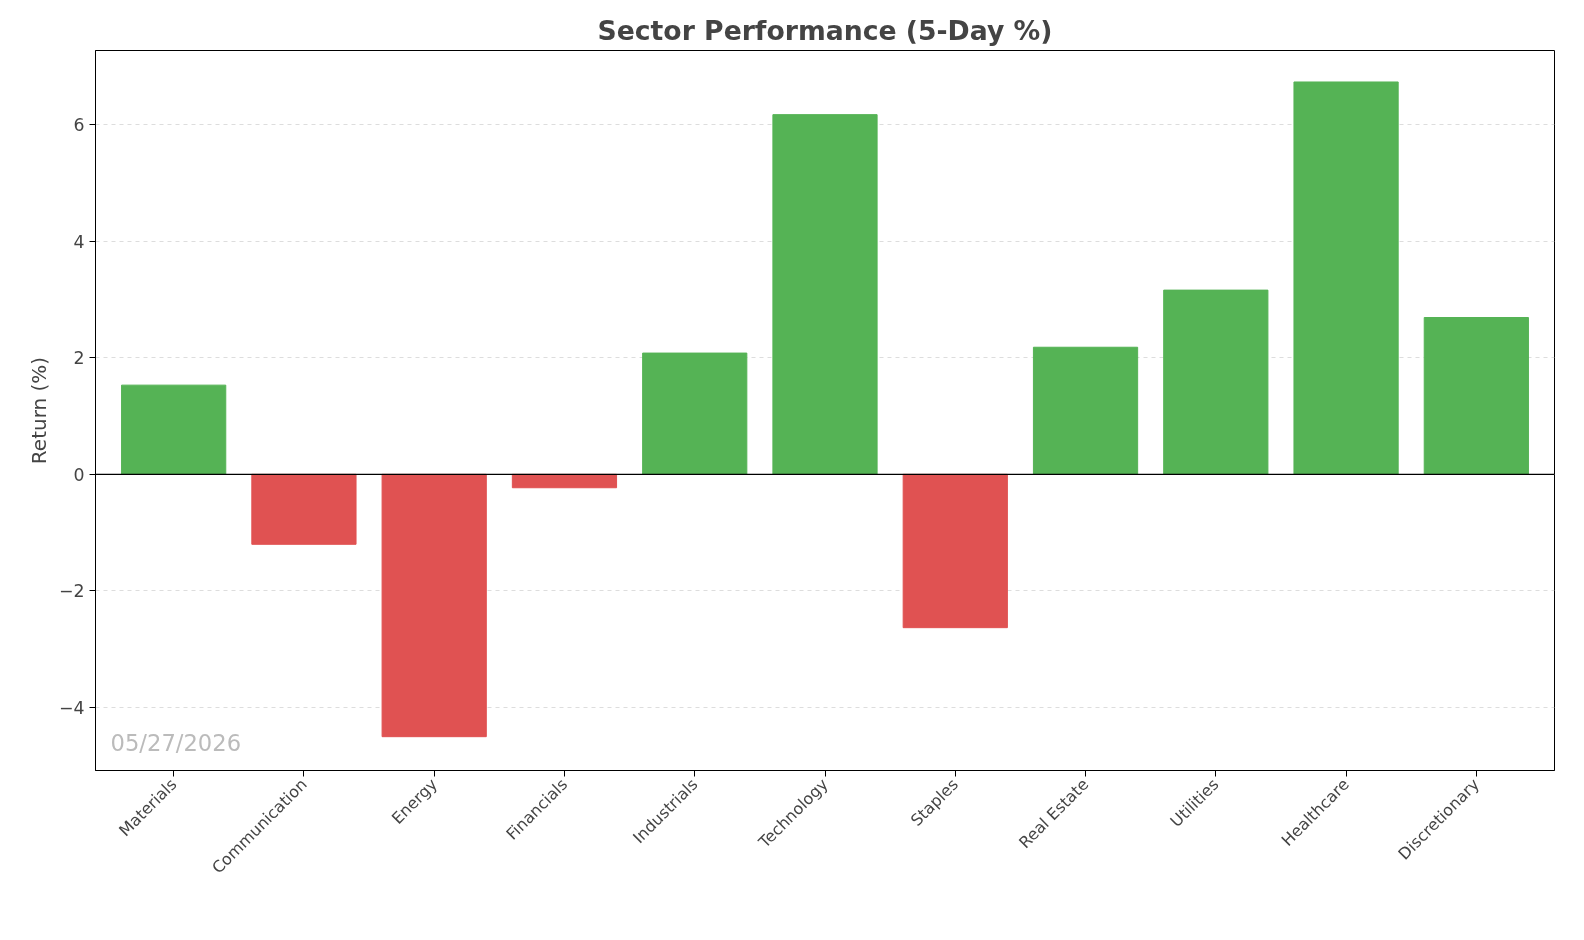  I want to click on y-tick-label: 6, so click(79, 125).